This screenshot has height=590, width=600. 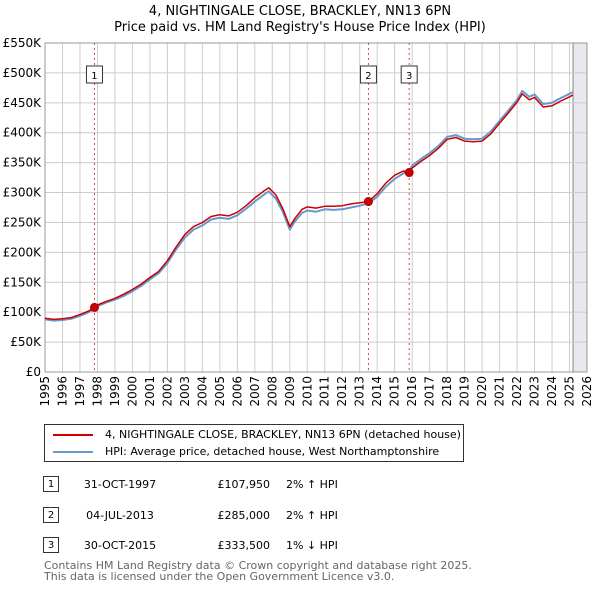 What do you see at coordinates (120, 484) in the screenshot?
I see `transaction-date: 31-OCT-1997` at bounding box center [120, 484].